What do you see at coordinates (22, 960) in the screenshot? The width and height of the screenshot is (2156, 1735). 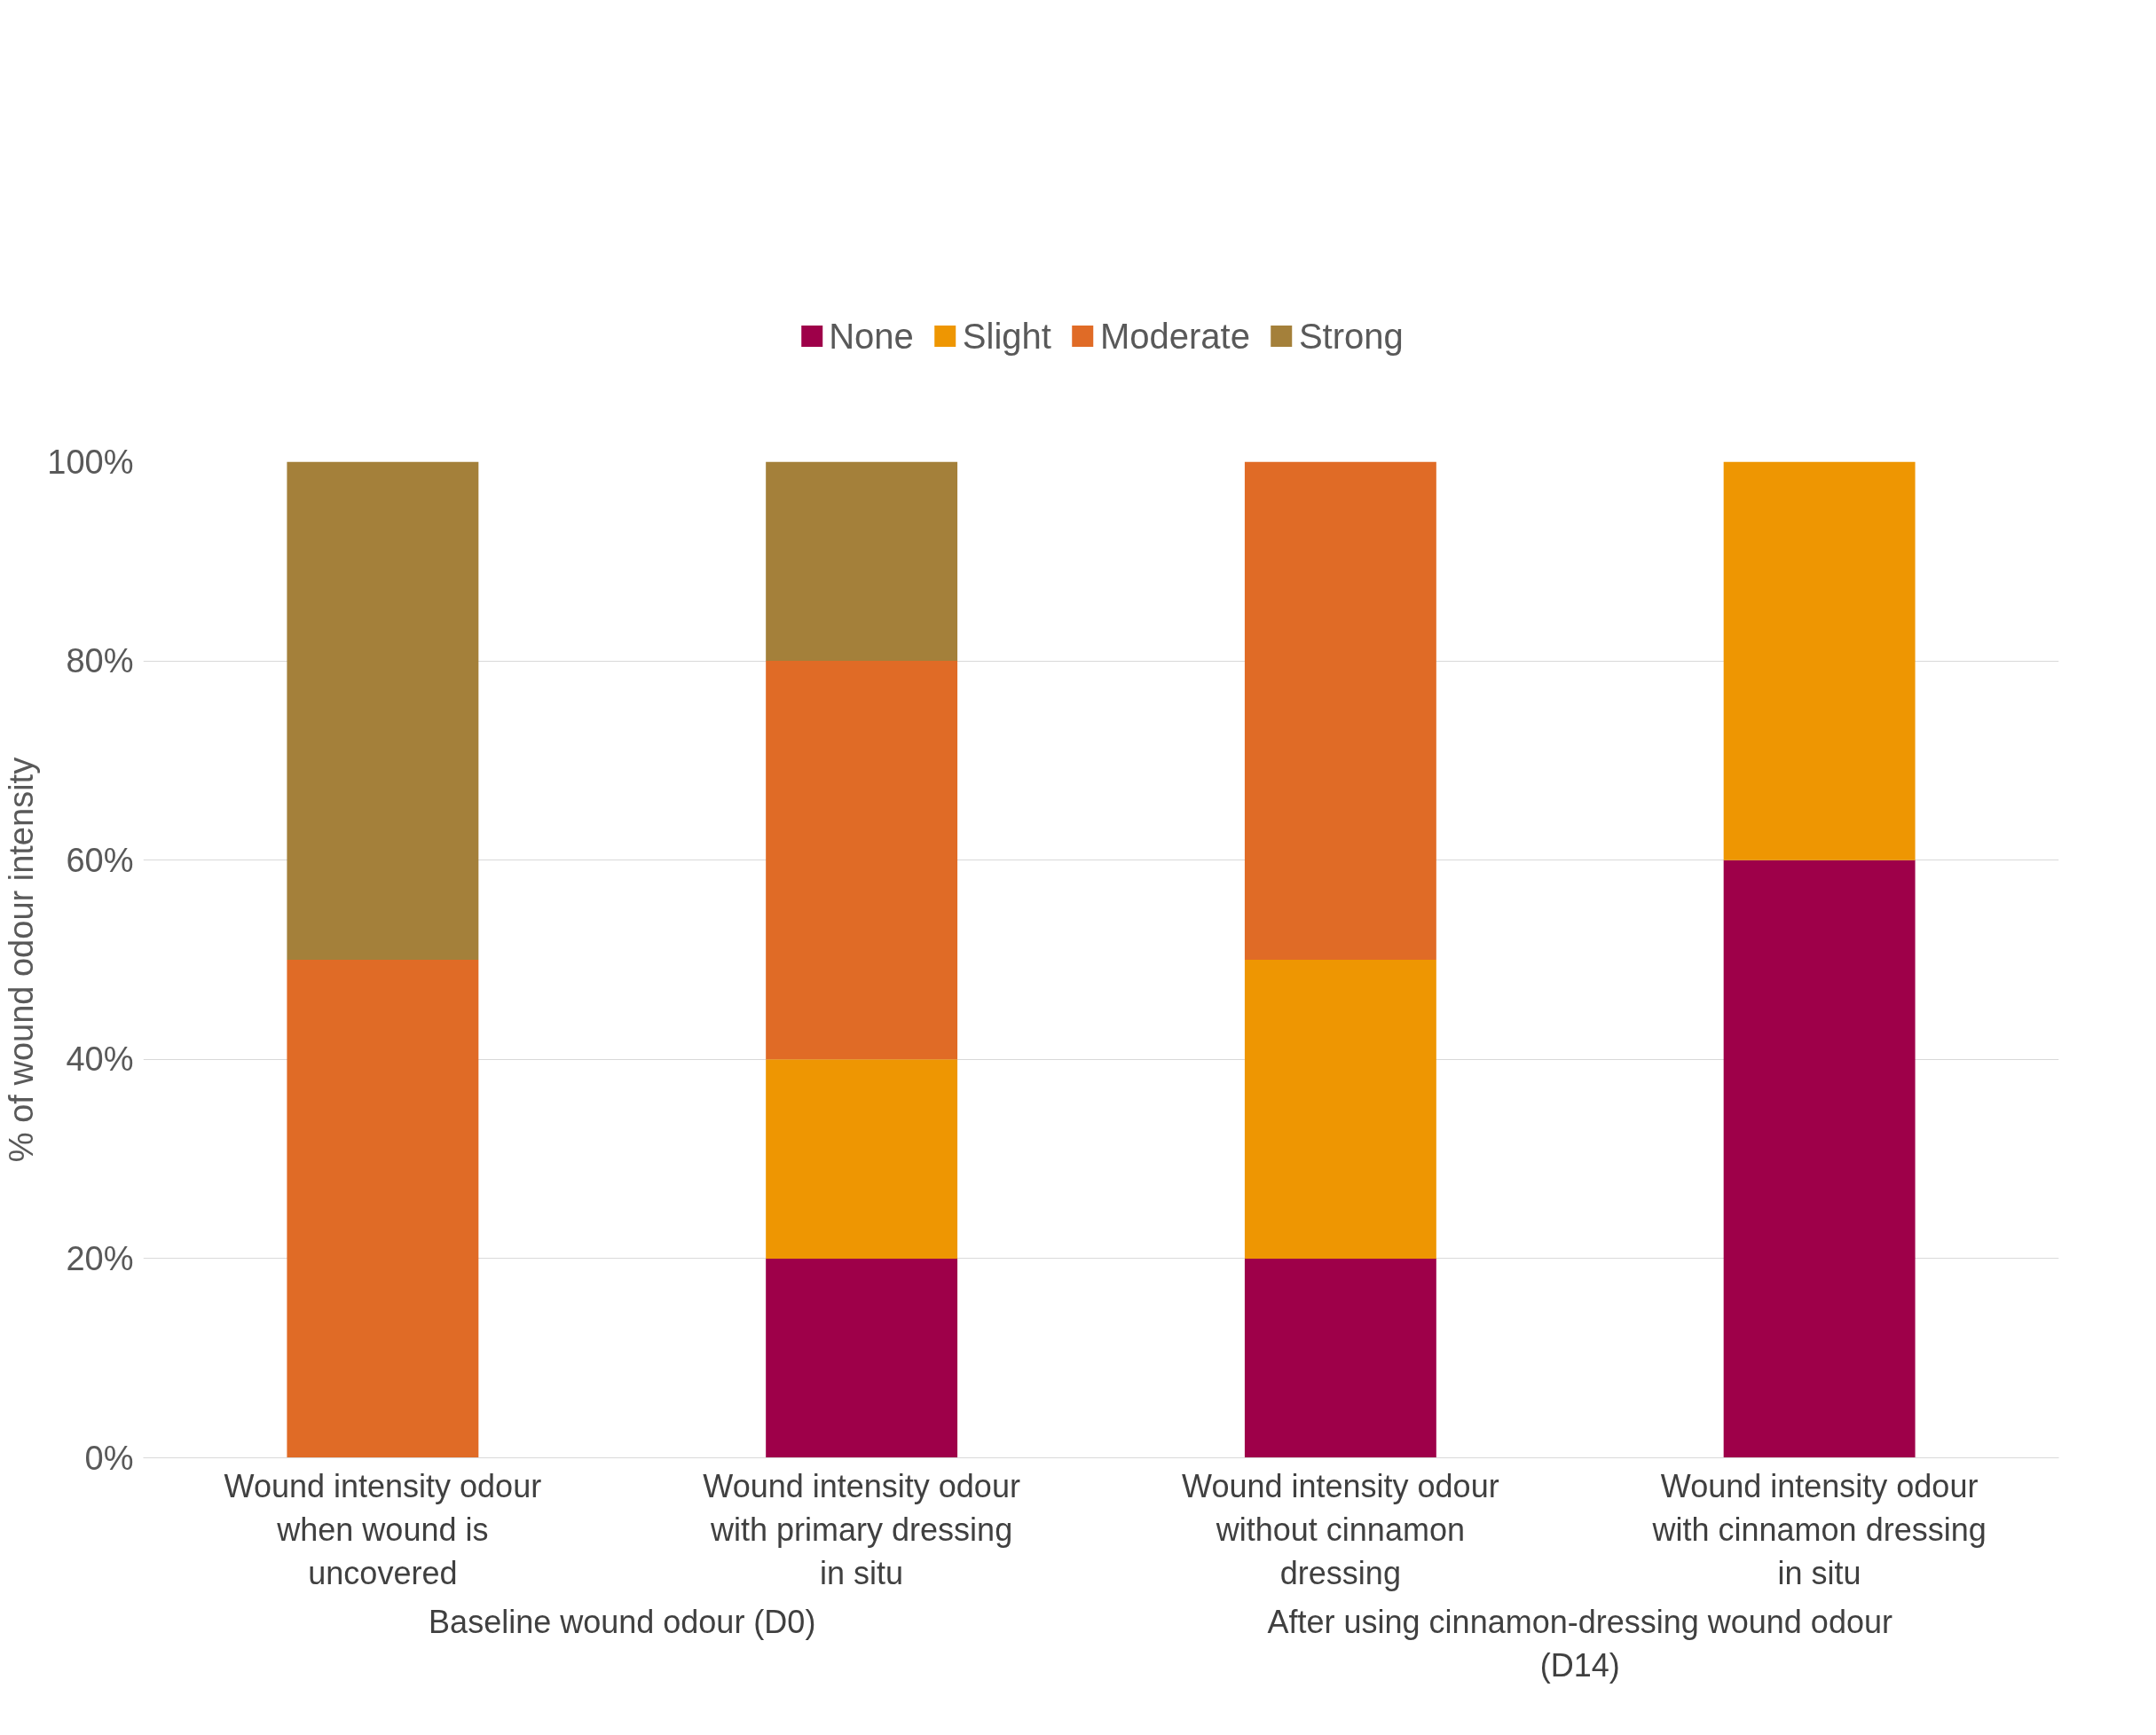 I see `y-axis-title: % of wound odour intensity` at bounding box center [22, 960].